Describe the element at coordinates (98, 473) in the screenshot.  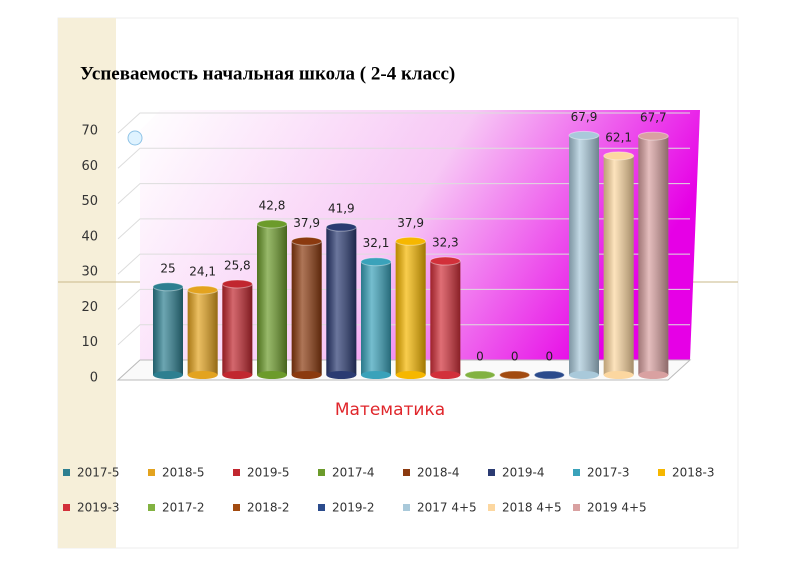
I see `legend-label: 2017-5` at that location.